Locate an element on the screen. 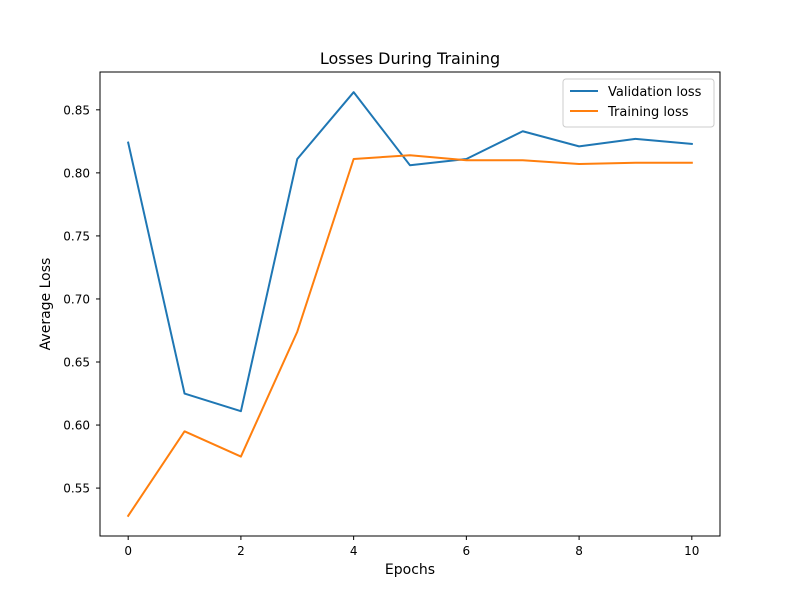 This screenshot has width=800, height=600. legend-label-validation-loss: Validation loss is located at coordinates (655, 92).